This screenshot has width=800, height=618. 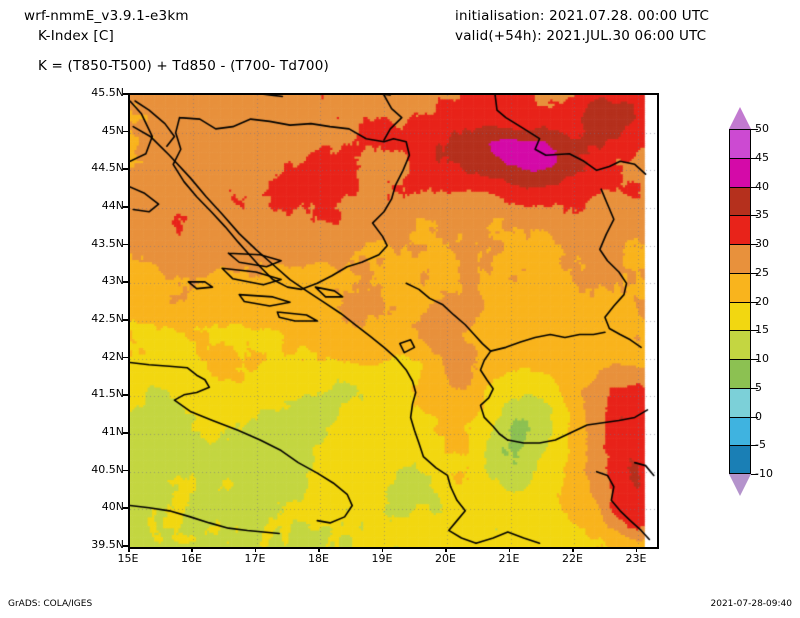 I want to click on lat-tick-label: 42N, so click(x=112, y=356).